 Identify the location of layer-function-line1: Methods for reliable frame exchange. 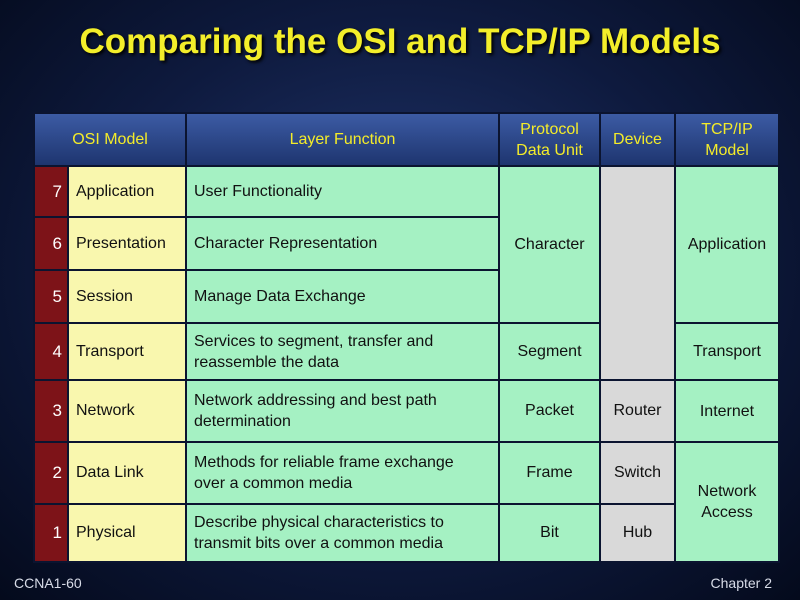
(324, 462).